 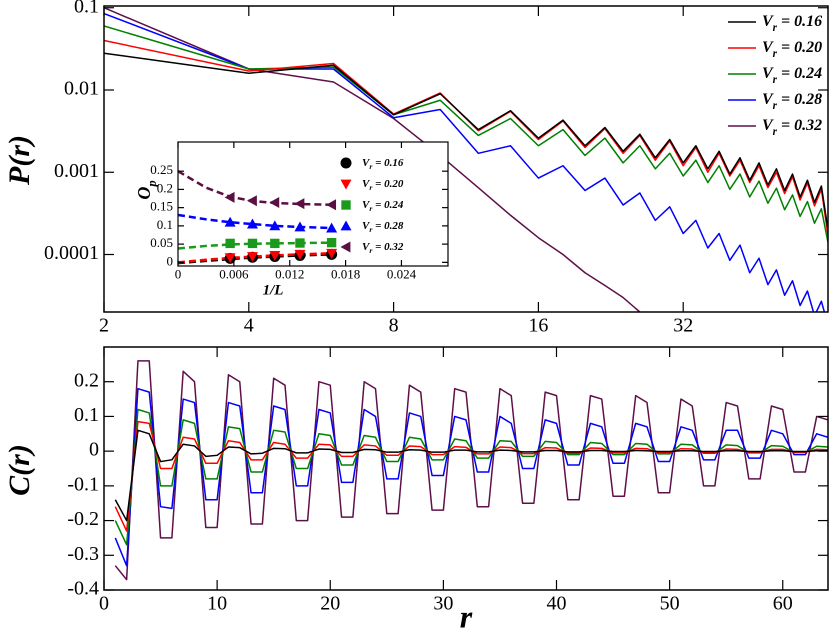 I want to click on x-tick-label: 16, so click(x=538, y=326).